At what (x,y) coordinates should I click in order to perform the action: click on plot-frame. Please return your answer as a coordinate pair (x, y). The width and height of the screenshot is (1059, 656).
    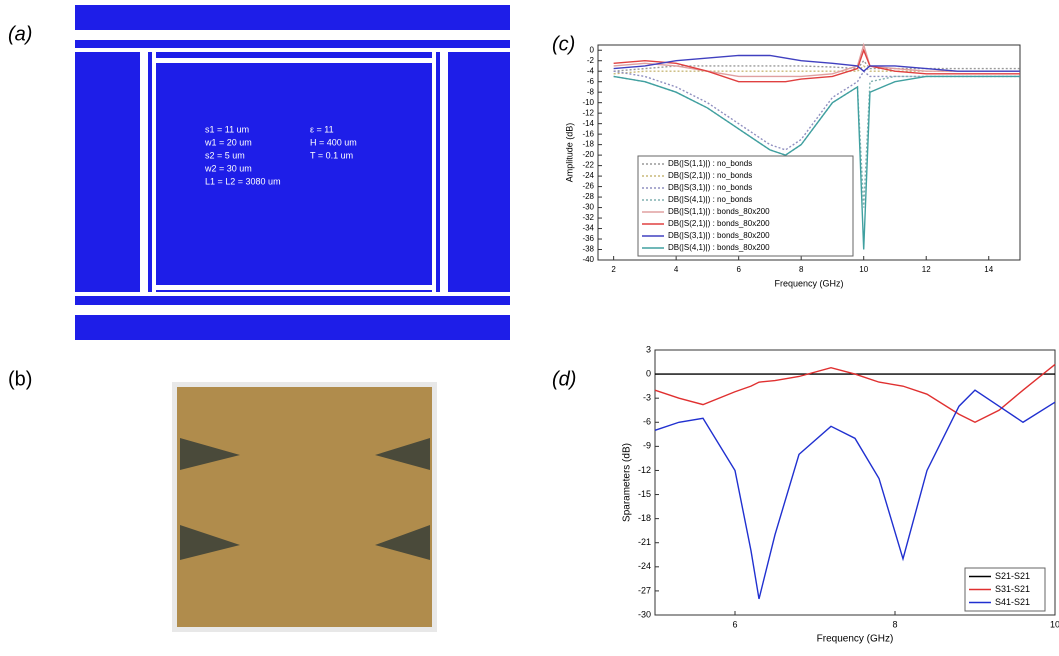
    Looking at the image, I should click on (809, 152).